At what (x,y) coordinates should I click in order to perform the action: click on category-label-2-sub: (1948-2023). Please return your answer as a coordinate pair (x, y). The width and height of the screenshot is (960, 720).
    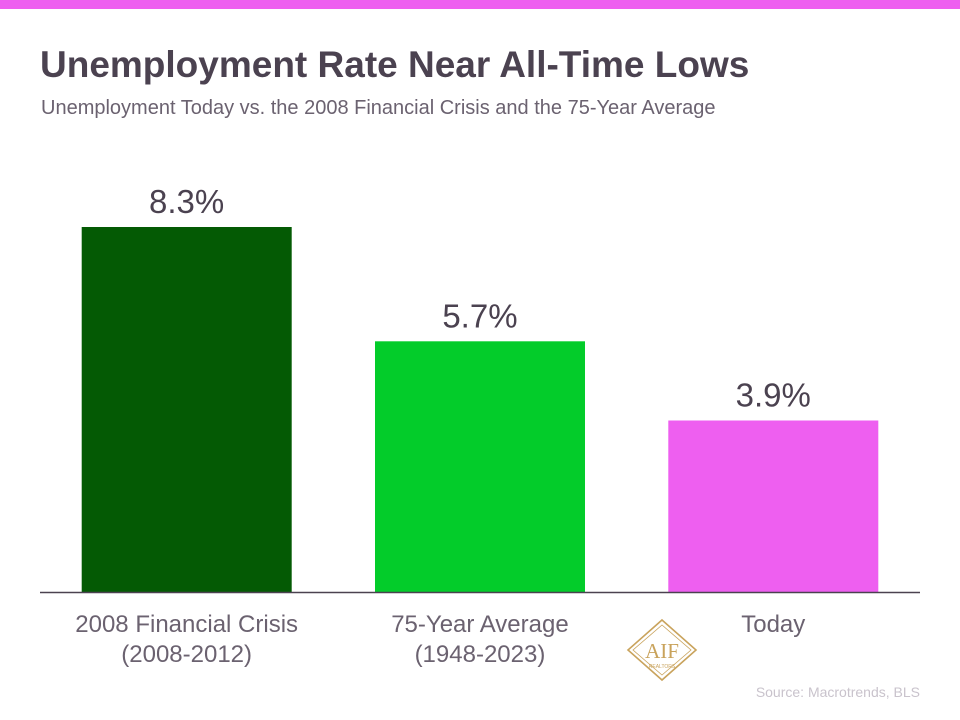
    Looking at the image, I should click on (480, 654).